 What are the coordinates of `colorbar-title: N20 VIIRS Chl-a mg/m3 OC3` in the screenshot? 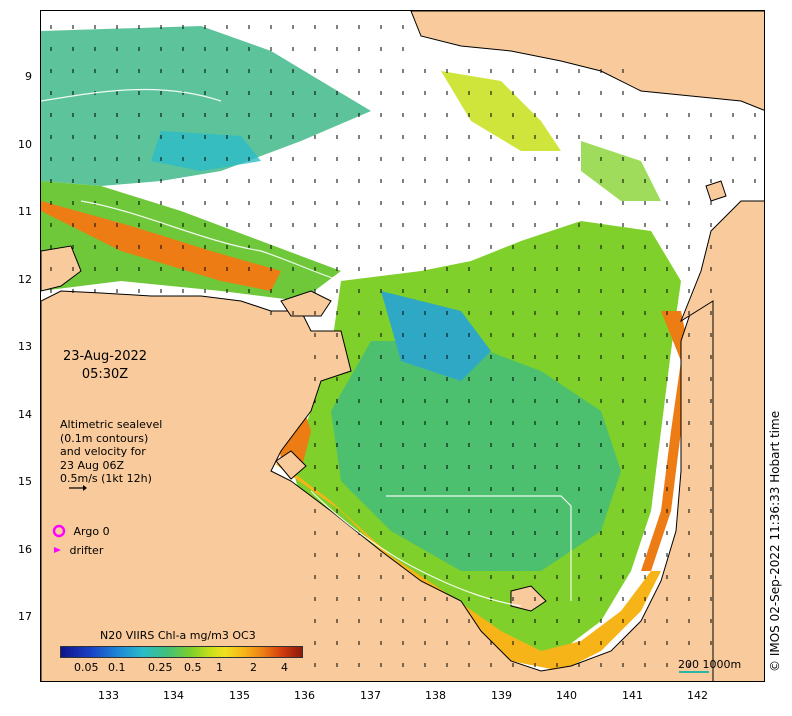 It's located at (178, 635).